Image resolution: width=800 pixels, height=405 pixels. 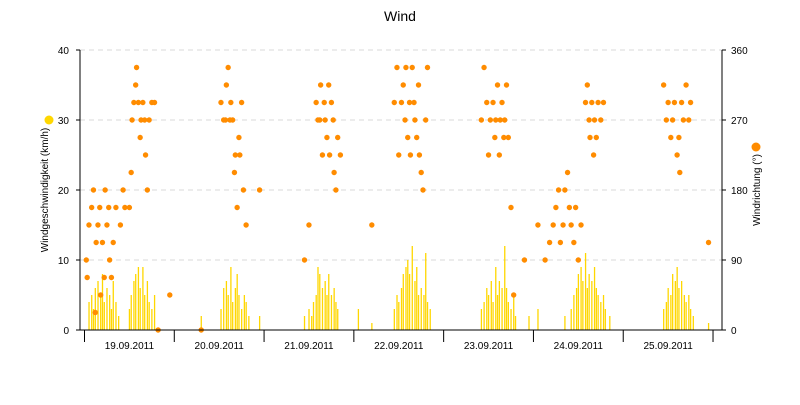 What do you see at coordinates (399, 346) in the screenshot?
I see `x-tick-label: 22.09.2011` at bounding box center [399, 346].